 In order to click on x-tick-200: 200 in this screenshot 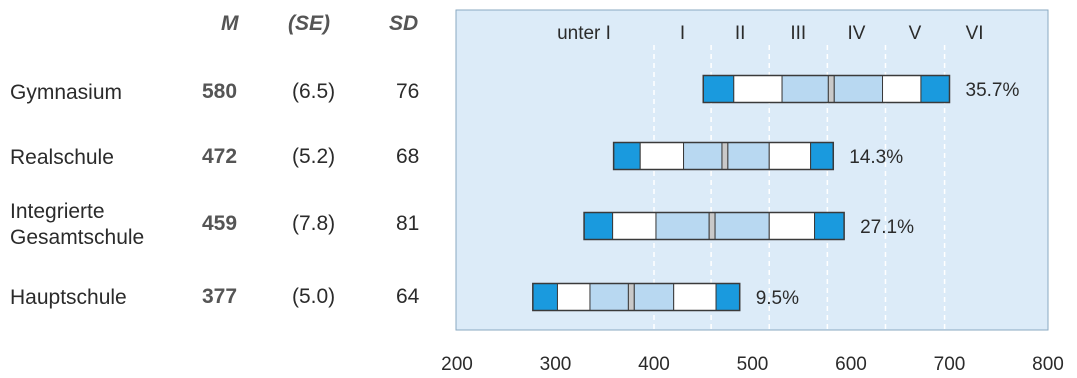, I will do `click(457, 364)`.